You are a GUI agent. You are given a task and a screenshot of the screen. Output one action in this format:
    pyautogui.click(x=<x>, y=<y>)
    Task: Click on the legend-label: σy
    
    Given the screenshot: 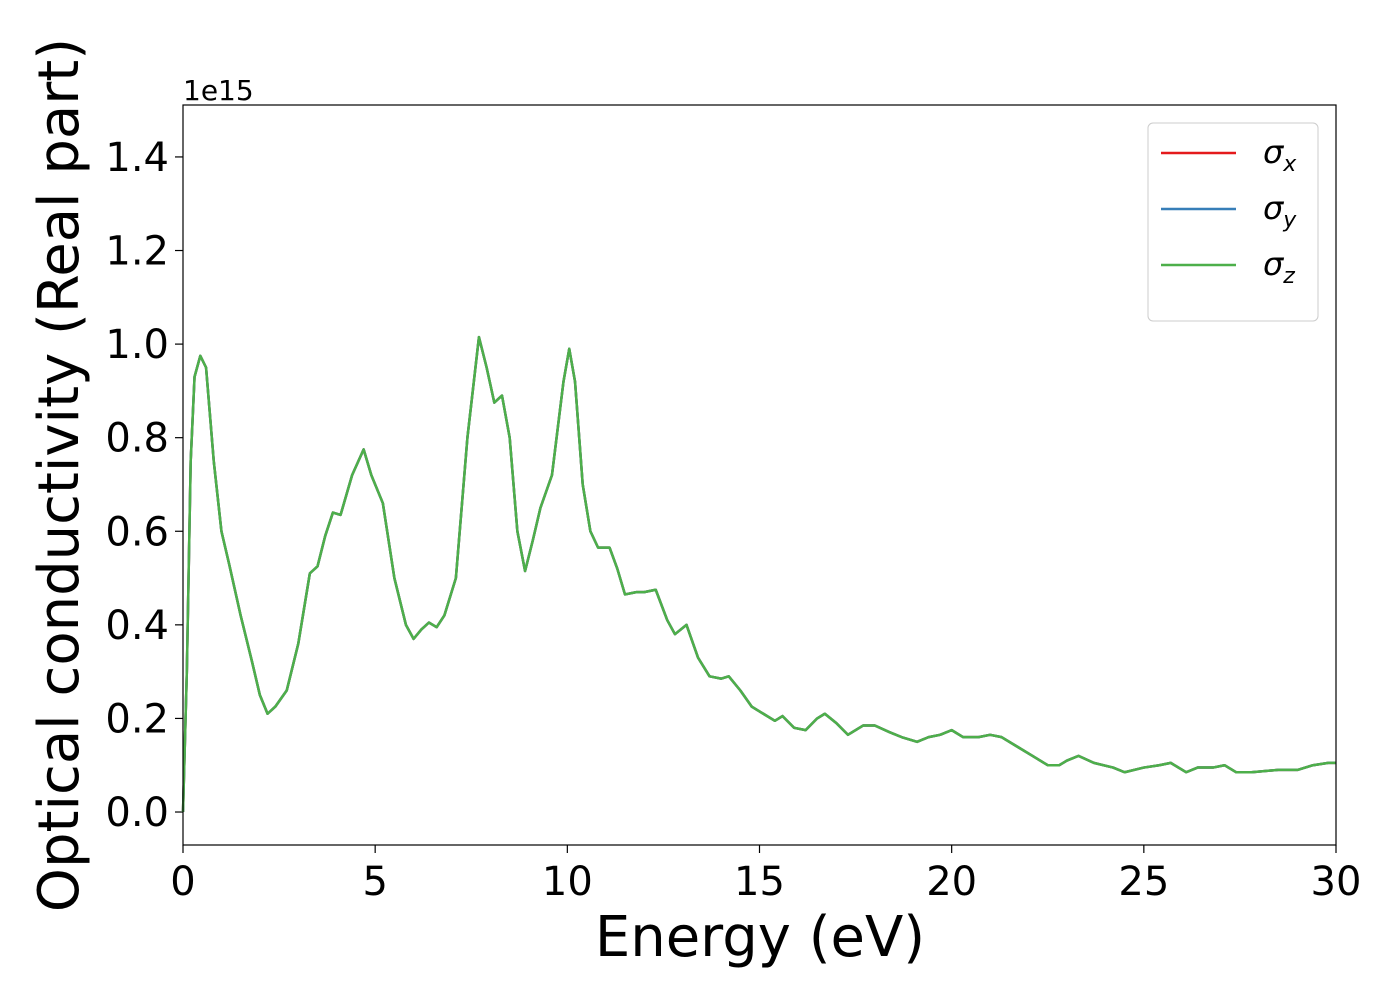 What is the action you would take?
    pyautogui.click(x=1280, y=211)
    